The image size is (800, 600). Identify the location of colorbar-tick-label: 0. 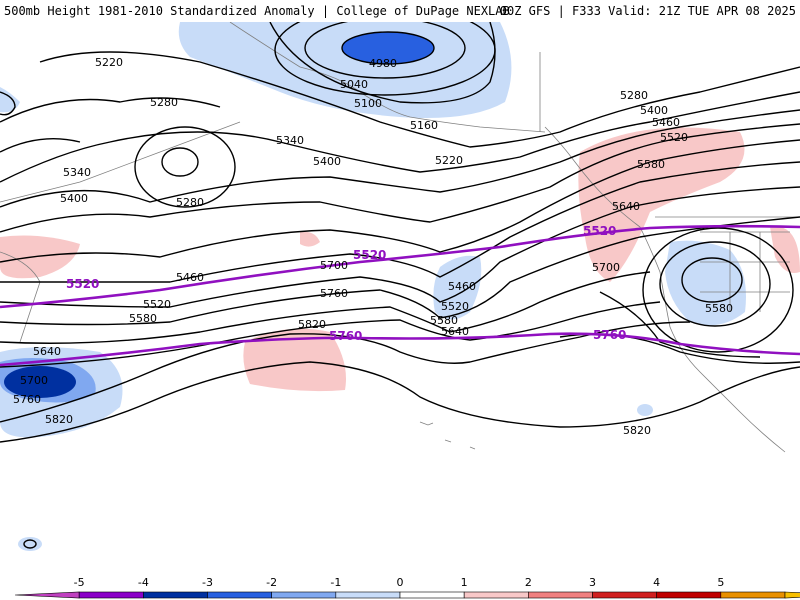
(400, 582).